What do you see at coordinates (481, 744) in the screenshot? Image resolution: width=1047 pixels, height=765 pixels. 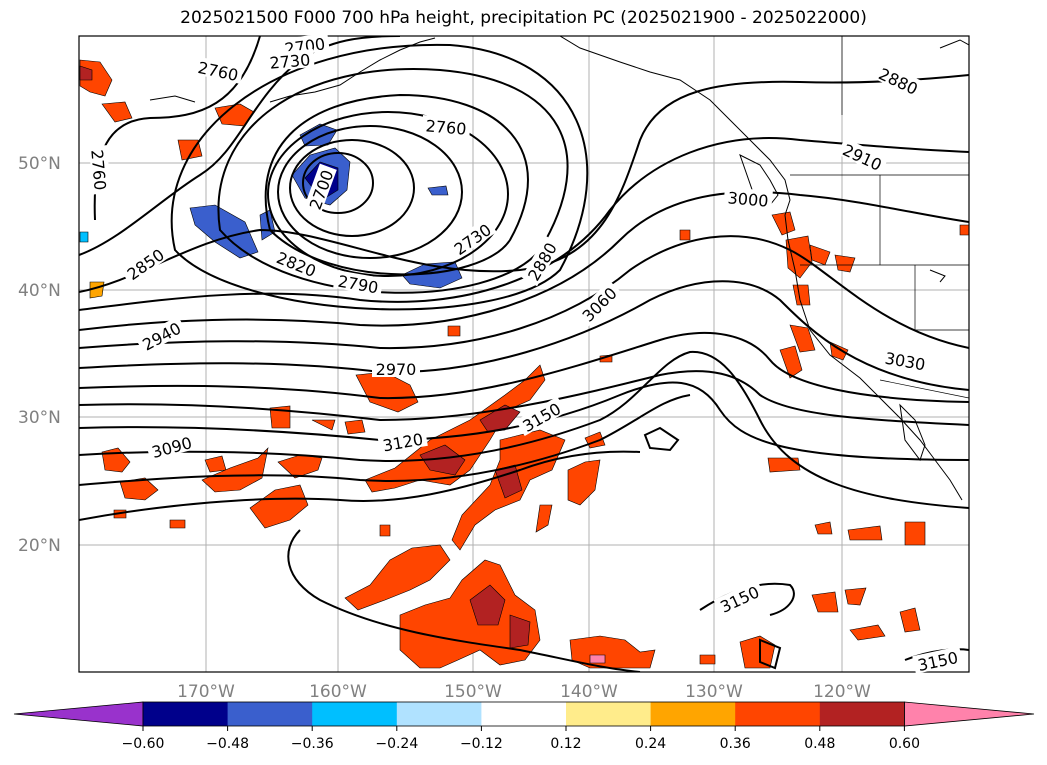 I see `colorbar-tick-label: −0.12` at bounding box center [481, 744].